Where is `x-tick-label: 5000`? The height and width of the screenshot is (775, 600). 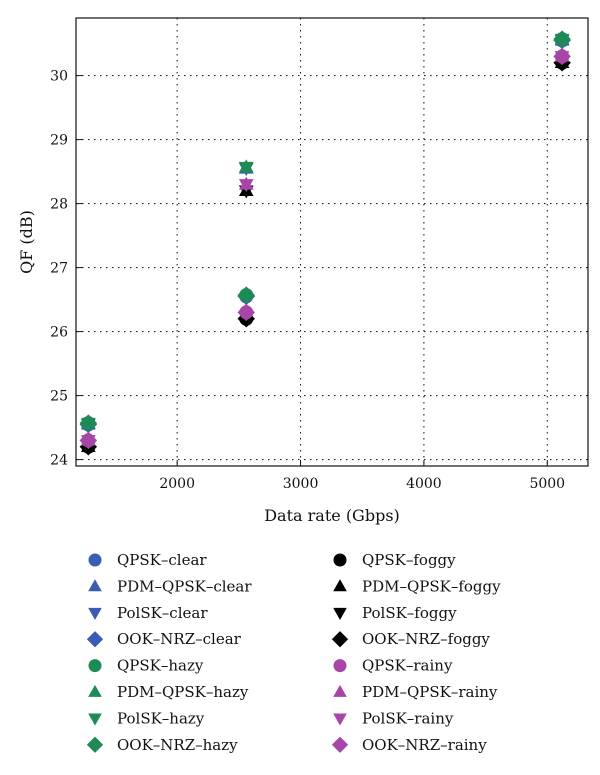
x-tick-label: 5000 is located at coordinates (547, 484).